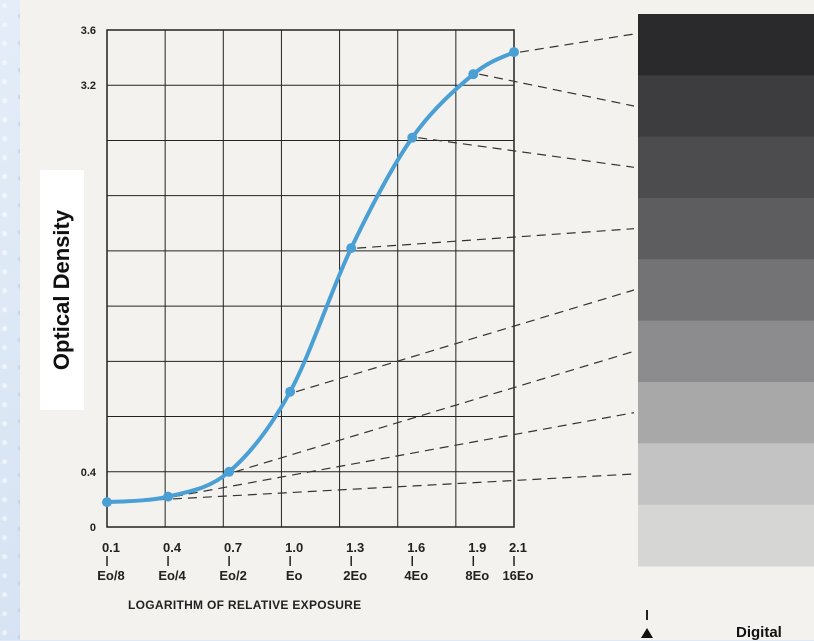  What do you see at coordinates (416, 575) in the screenshot?
I see `x-tick-exposure-label: 4Eo` at bounding box center [416, 575].